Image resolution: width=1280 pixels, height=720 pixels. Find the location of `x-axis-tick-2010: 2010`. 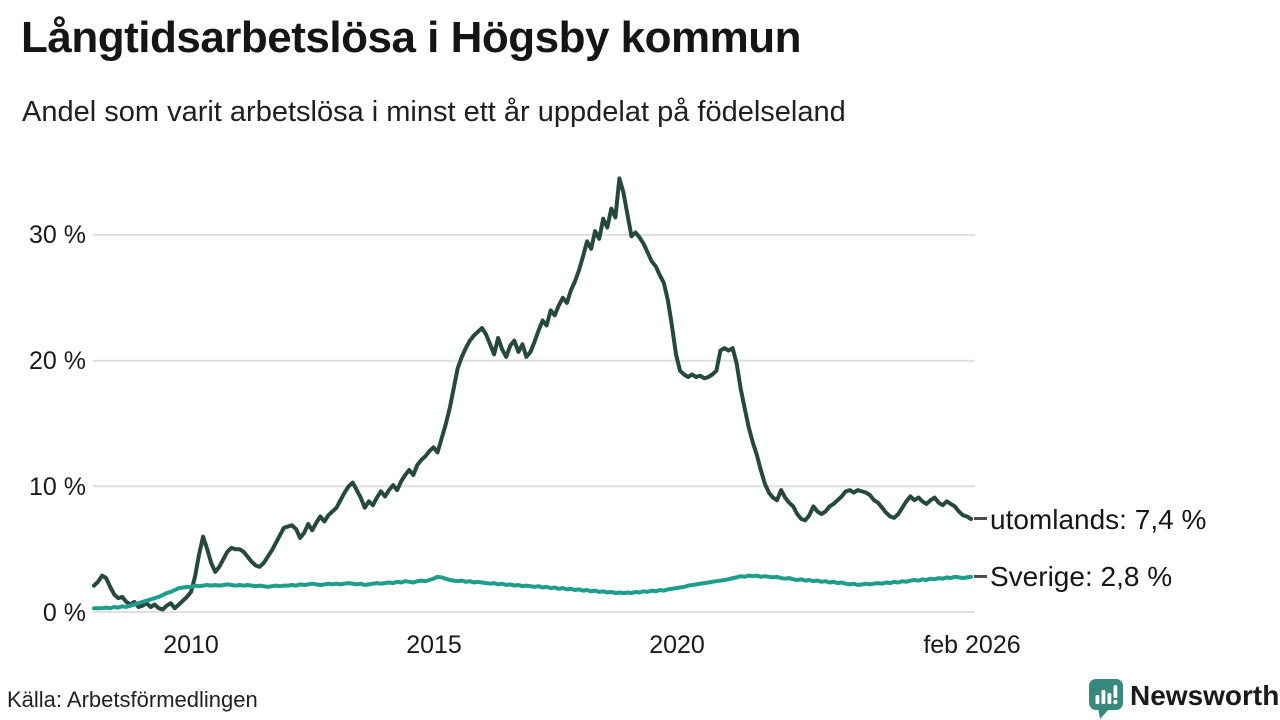

x-axis-tick-2010: 2010 is located at coordinates (191, 645).